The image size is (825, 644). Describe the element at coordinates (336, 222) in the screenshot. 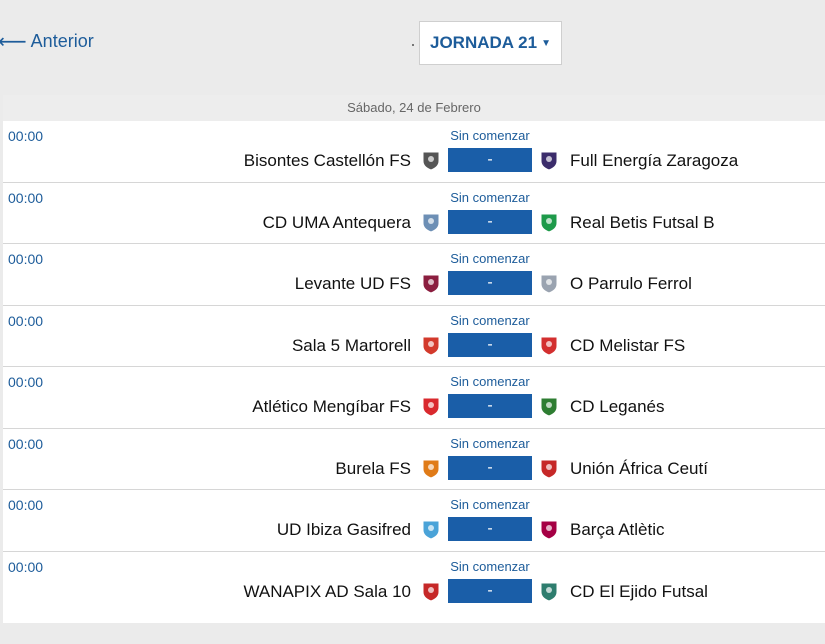

I see `home-team-name: CD UMA Antequera` at that location.